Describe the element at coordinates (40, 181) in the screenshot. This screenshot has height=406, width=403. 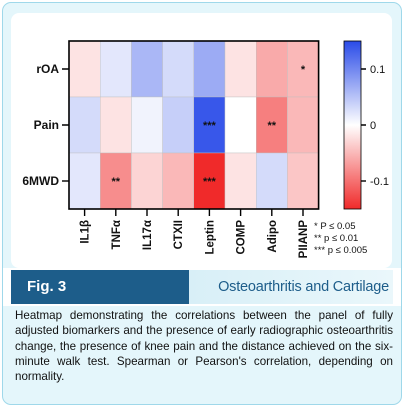
I see `row-label: 6MWD` at that location.